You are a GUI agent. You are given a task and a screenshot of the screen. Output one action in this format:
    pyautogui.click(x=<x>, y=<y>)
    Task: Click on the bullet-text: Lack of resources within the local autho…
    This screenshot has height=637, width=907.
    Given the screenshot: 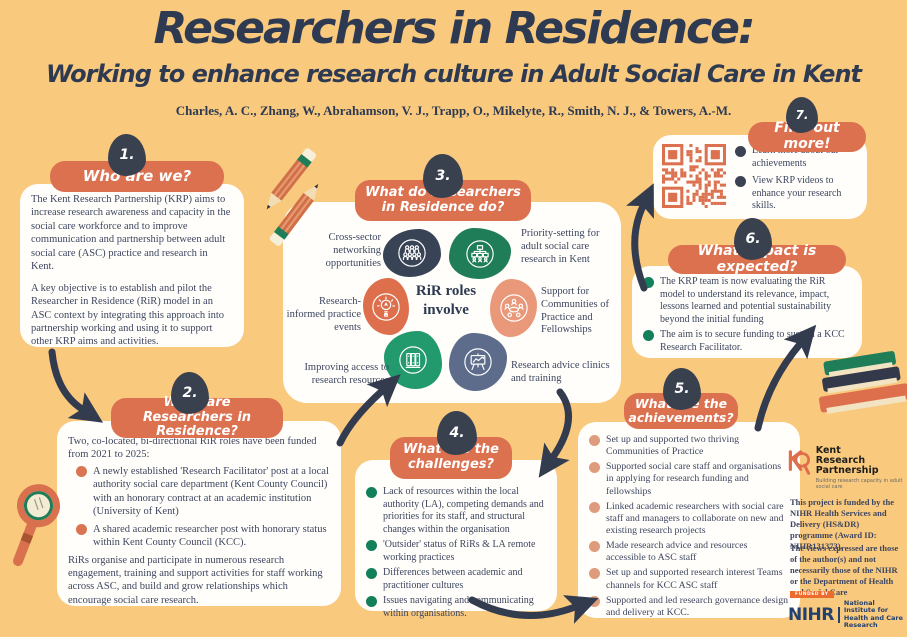 What is the action you would take?
    pyautogui.click(x=463, y=510)
    